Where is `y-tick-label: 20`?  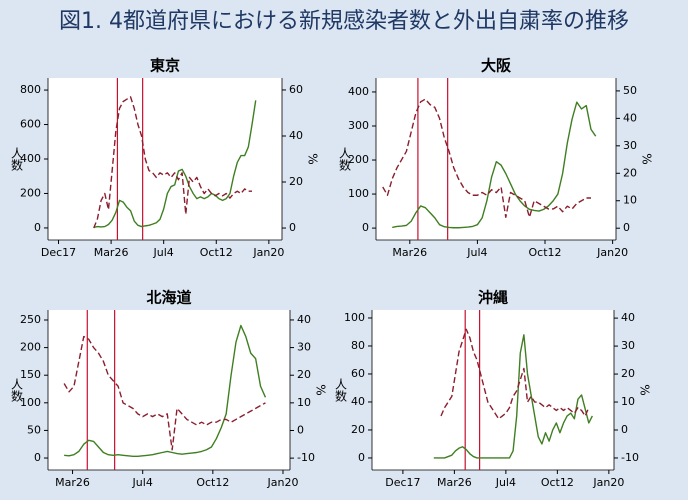
y-tick-label: 20 is located at coordinates (358, 429).